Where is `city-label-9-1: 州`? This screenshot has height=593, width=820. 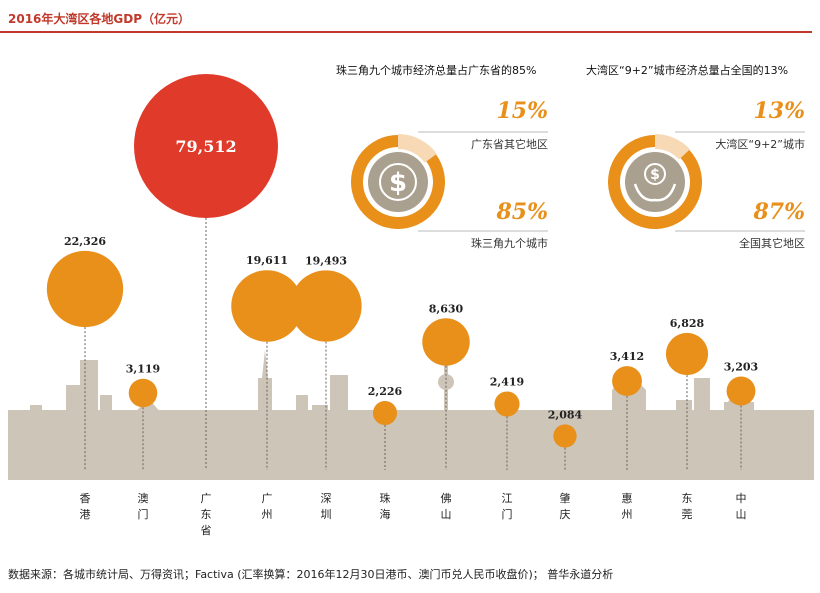 city-label-9-1: 州 is located at coordinates (627, 514).